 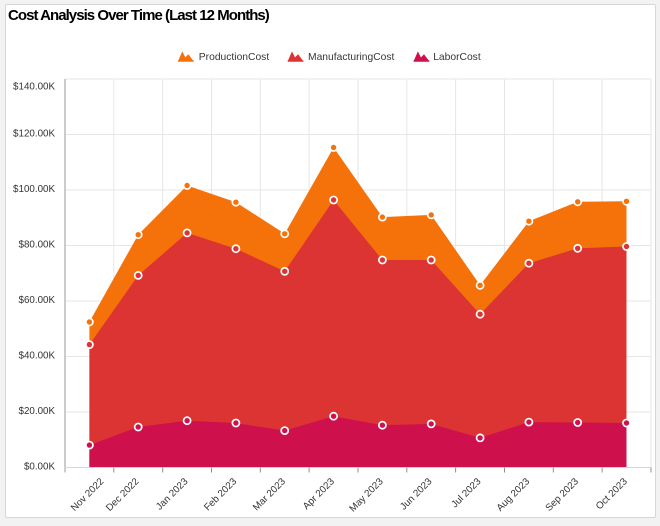 What do you see at coordinates (34, 189) in the screenshot?
I see `svg-text: $100.00K` at bounding box center [34, 189].